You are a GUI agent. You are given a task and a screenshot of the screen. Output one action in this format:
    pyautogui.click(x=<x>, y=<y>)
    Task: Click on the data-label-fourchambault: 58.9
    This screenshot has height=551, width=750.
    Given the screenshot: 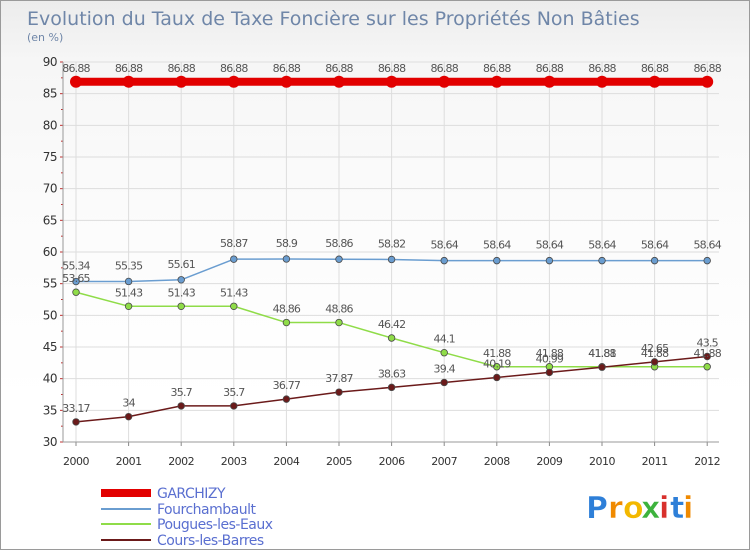 What is the action you would take?
    pyautogui.click(x=287, y=243)
    